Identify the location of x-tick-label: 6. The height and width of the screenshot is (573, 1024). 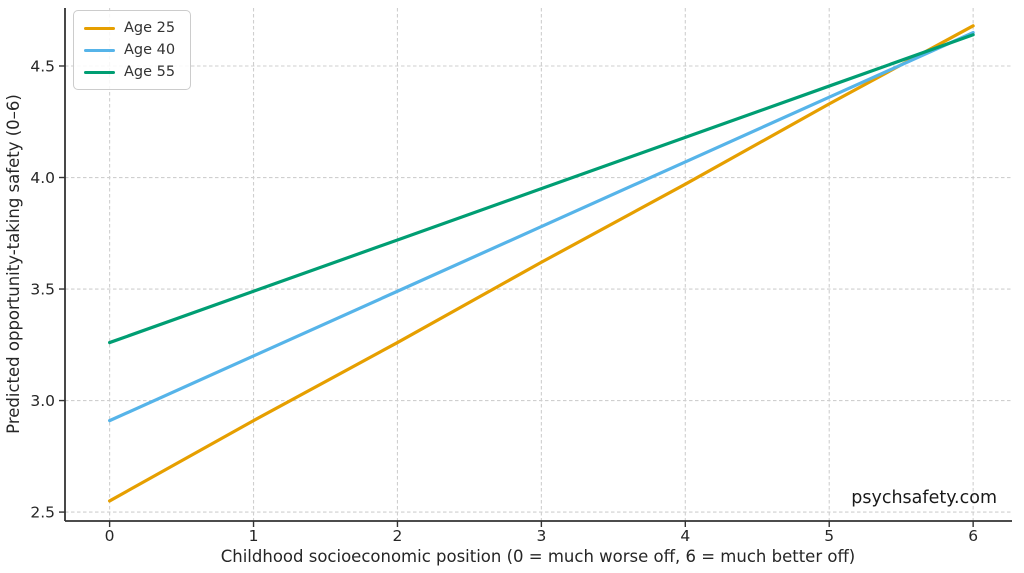
(973, 536).